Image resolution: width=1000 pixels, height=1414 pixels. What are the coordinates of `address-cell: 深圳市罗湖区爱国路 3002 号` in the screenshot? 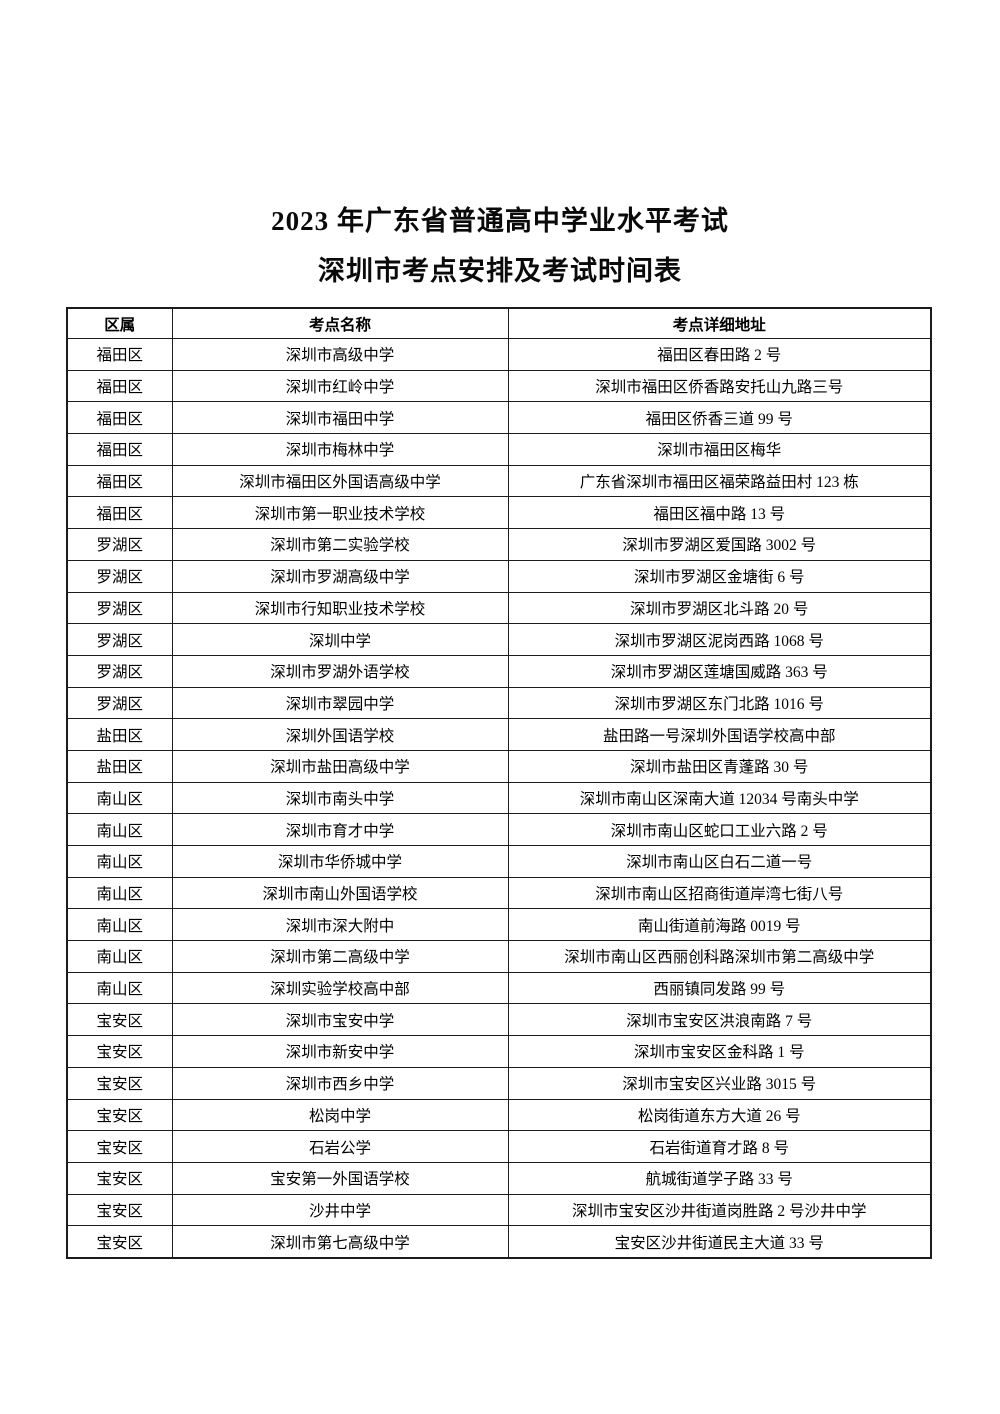 It's located at (719, 544).